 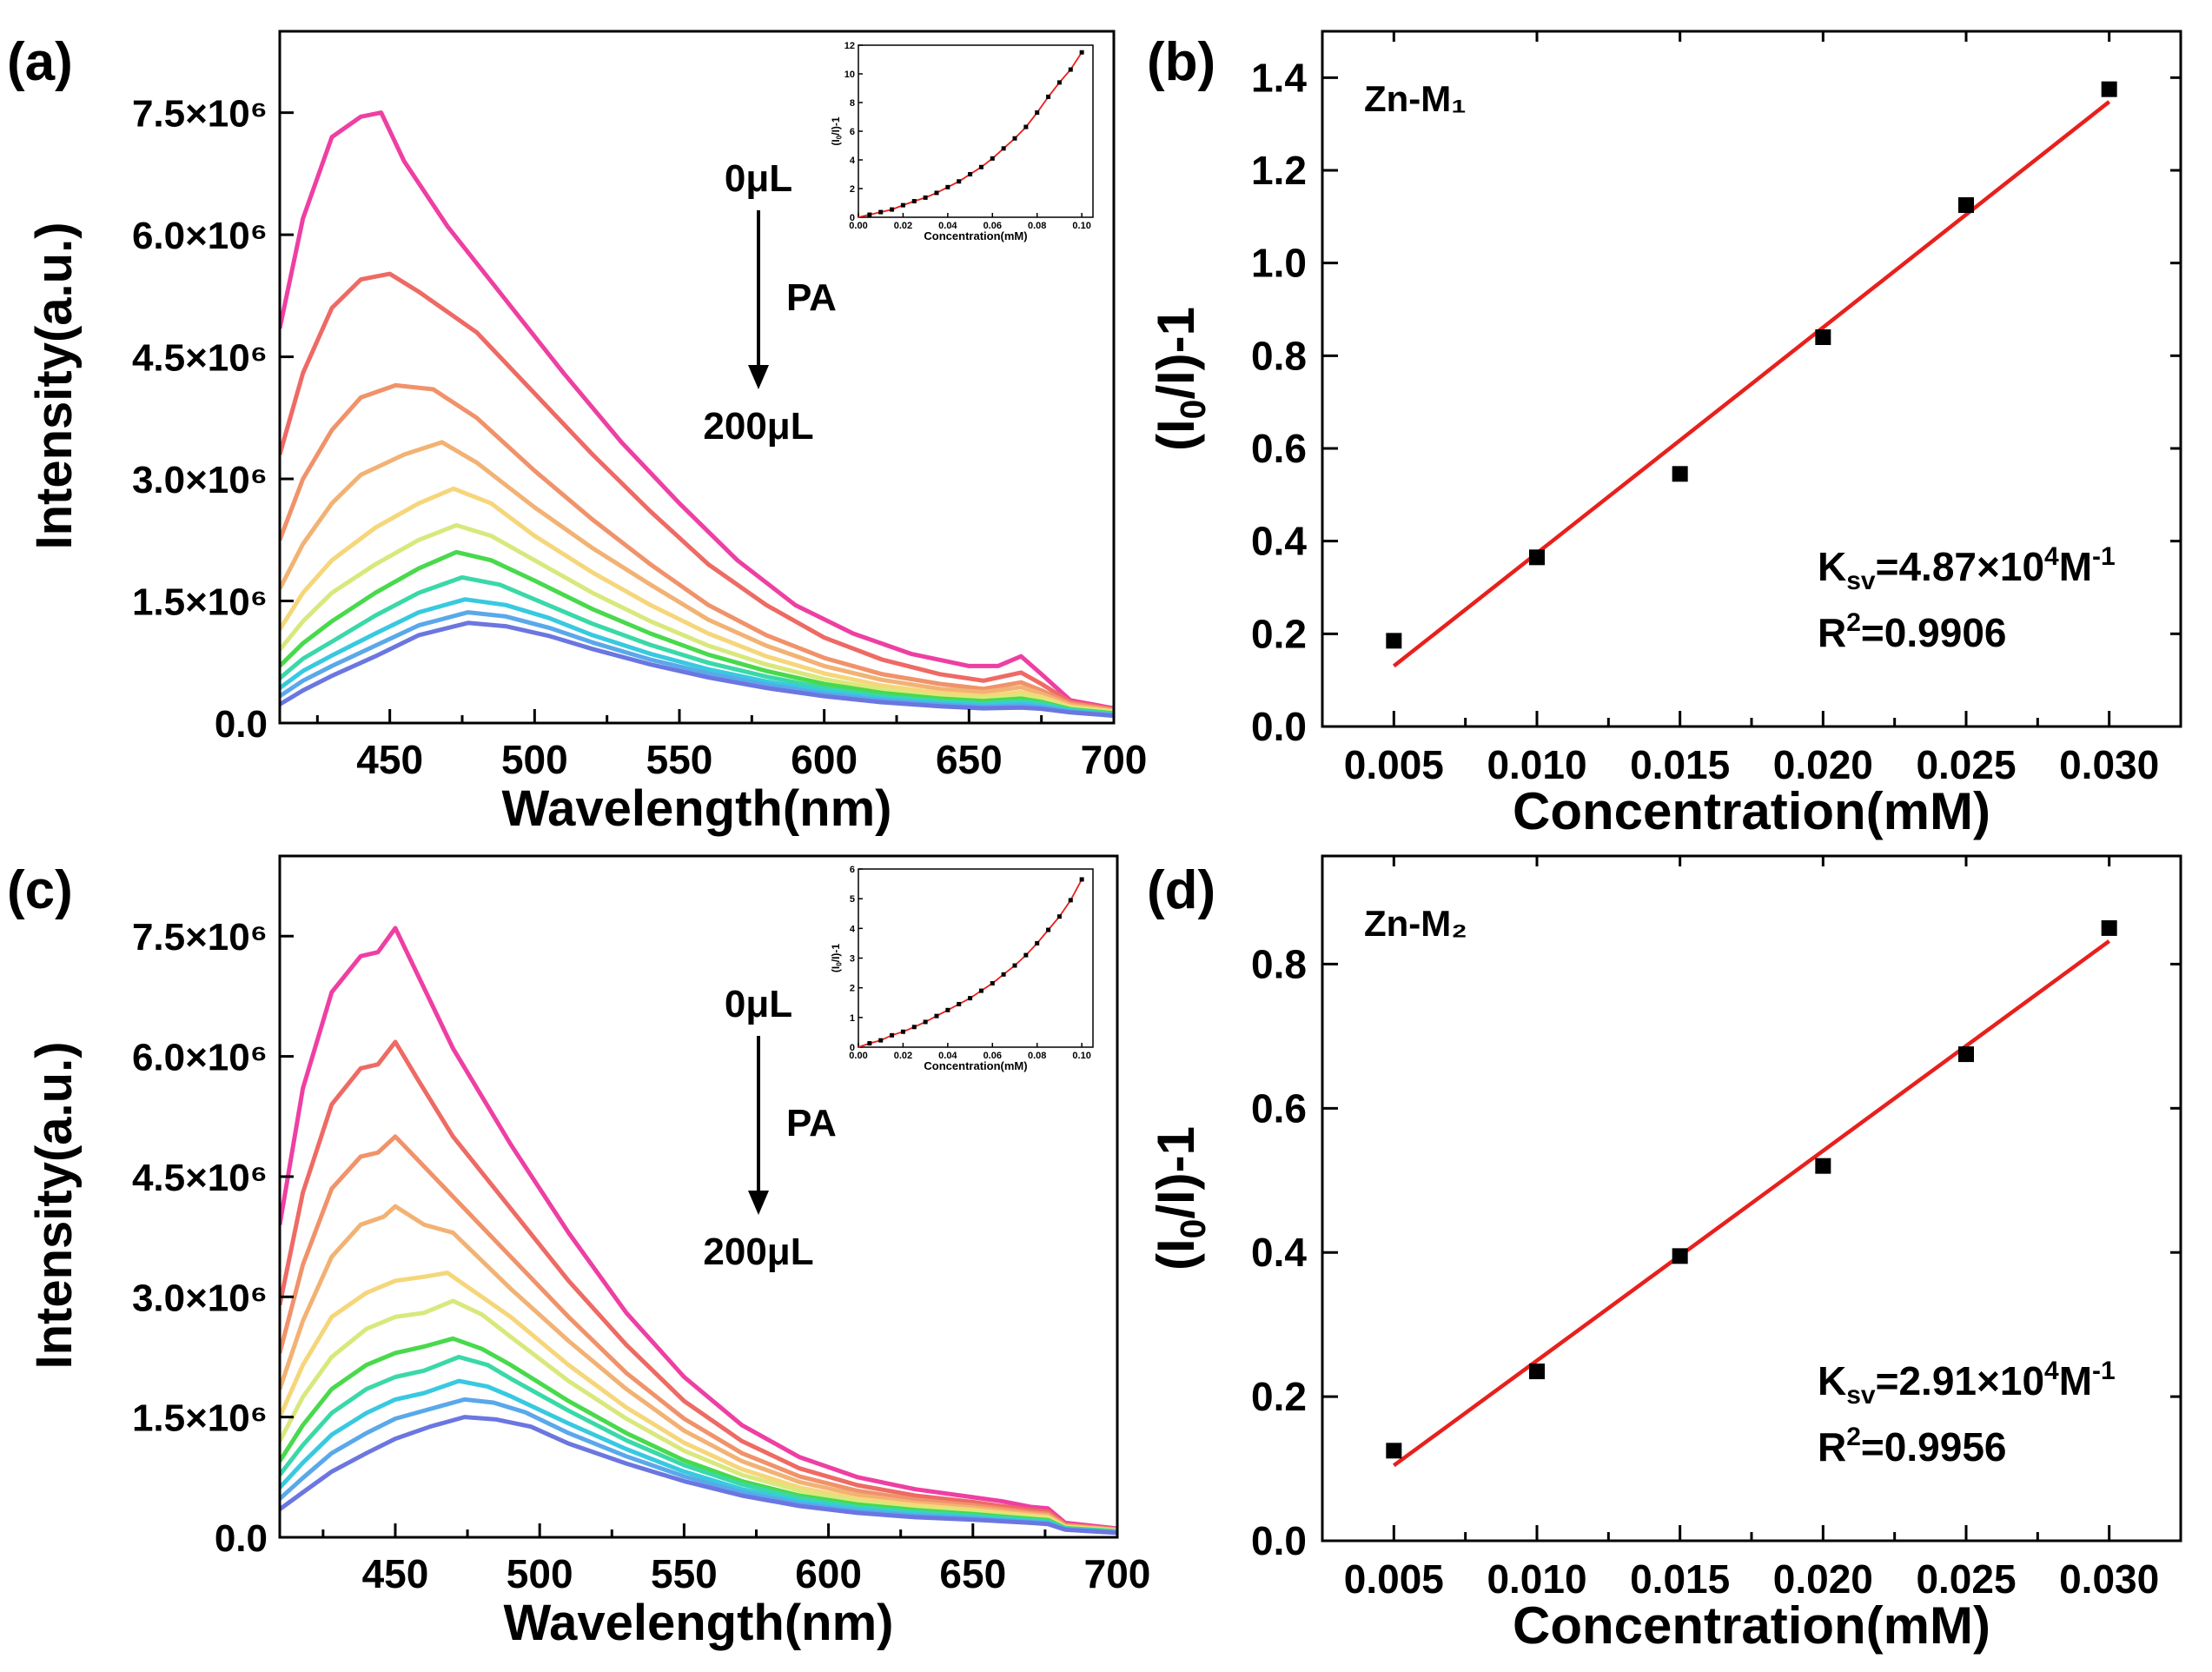 I want to click on y-tick-label: 0.4, so click(x=1279, y=1253).